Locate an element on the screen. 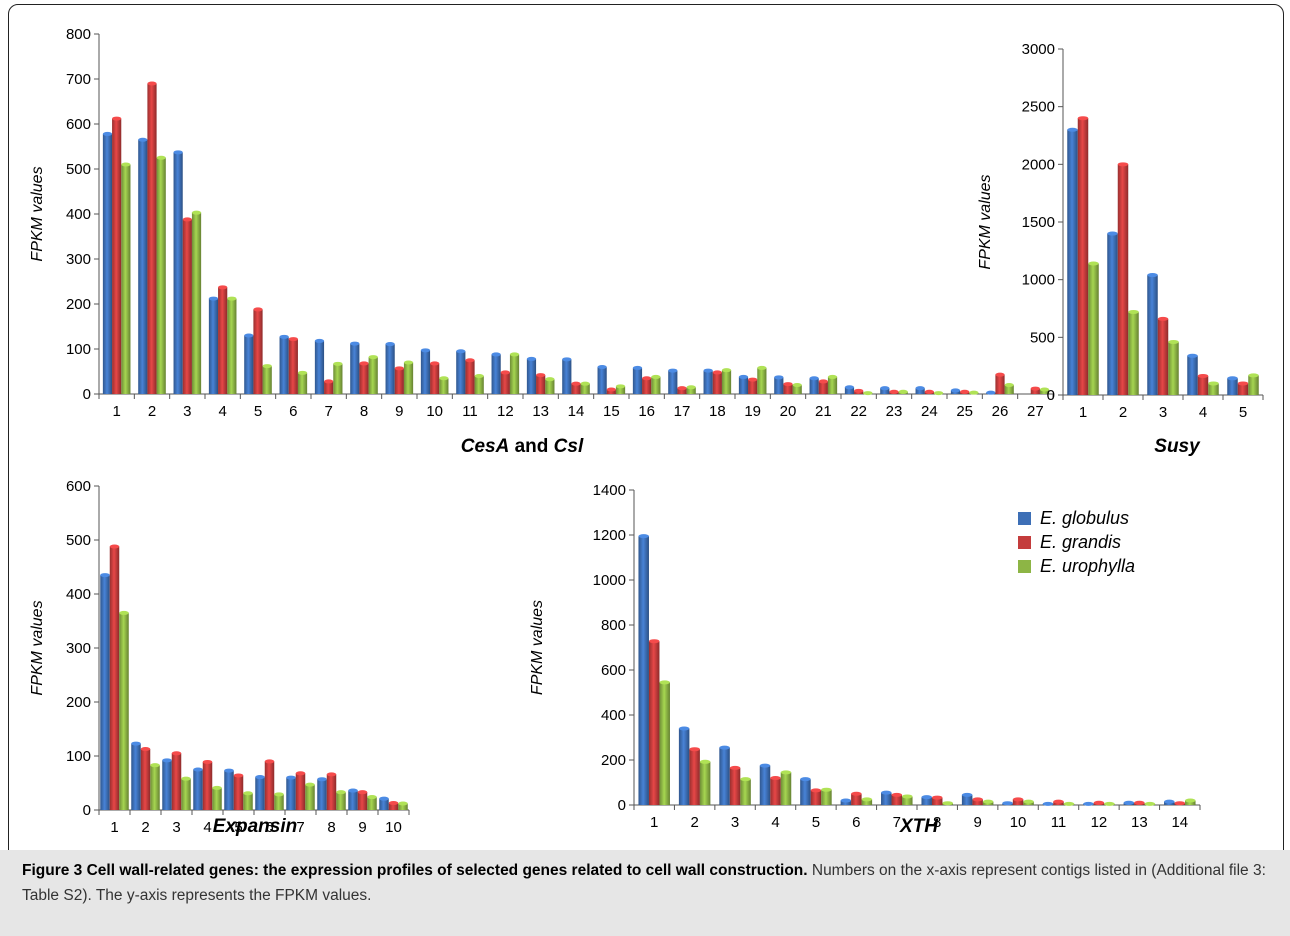  y-tick-label: 3000 is located at coordinates (1038, 49).